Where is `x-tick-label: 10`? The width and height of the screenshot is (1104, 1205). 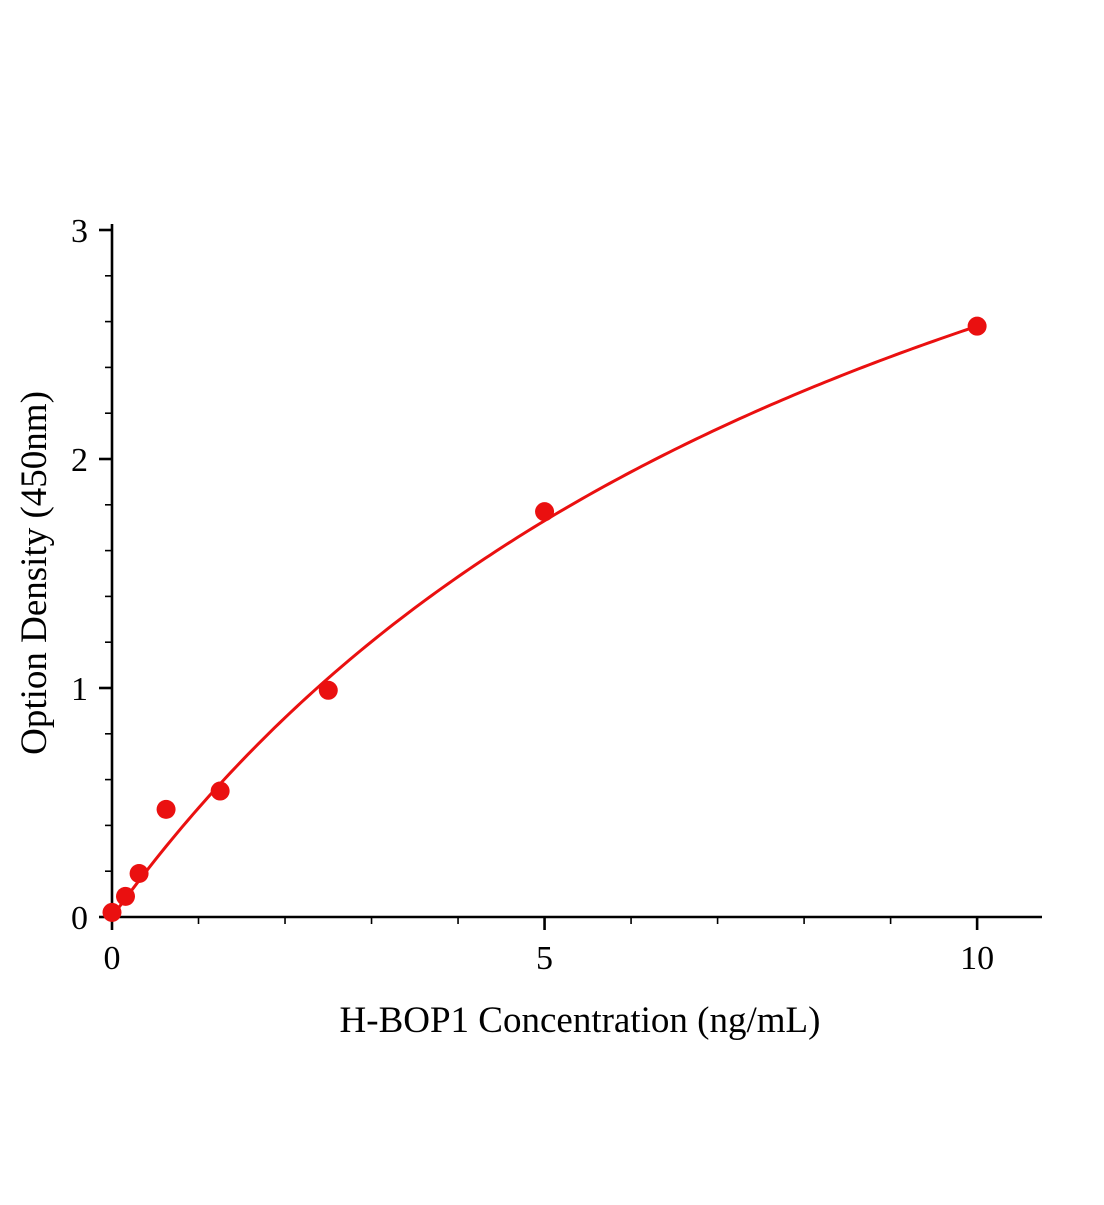
x-tick-label: 10 is located at coordinates (977, 958).